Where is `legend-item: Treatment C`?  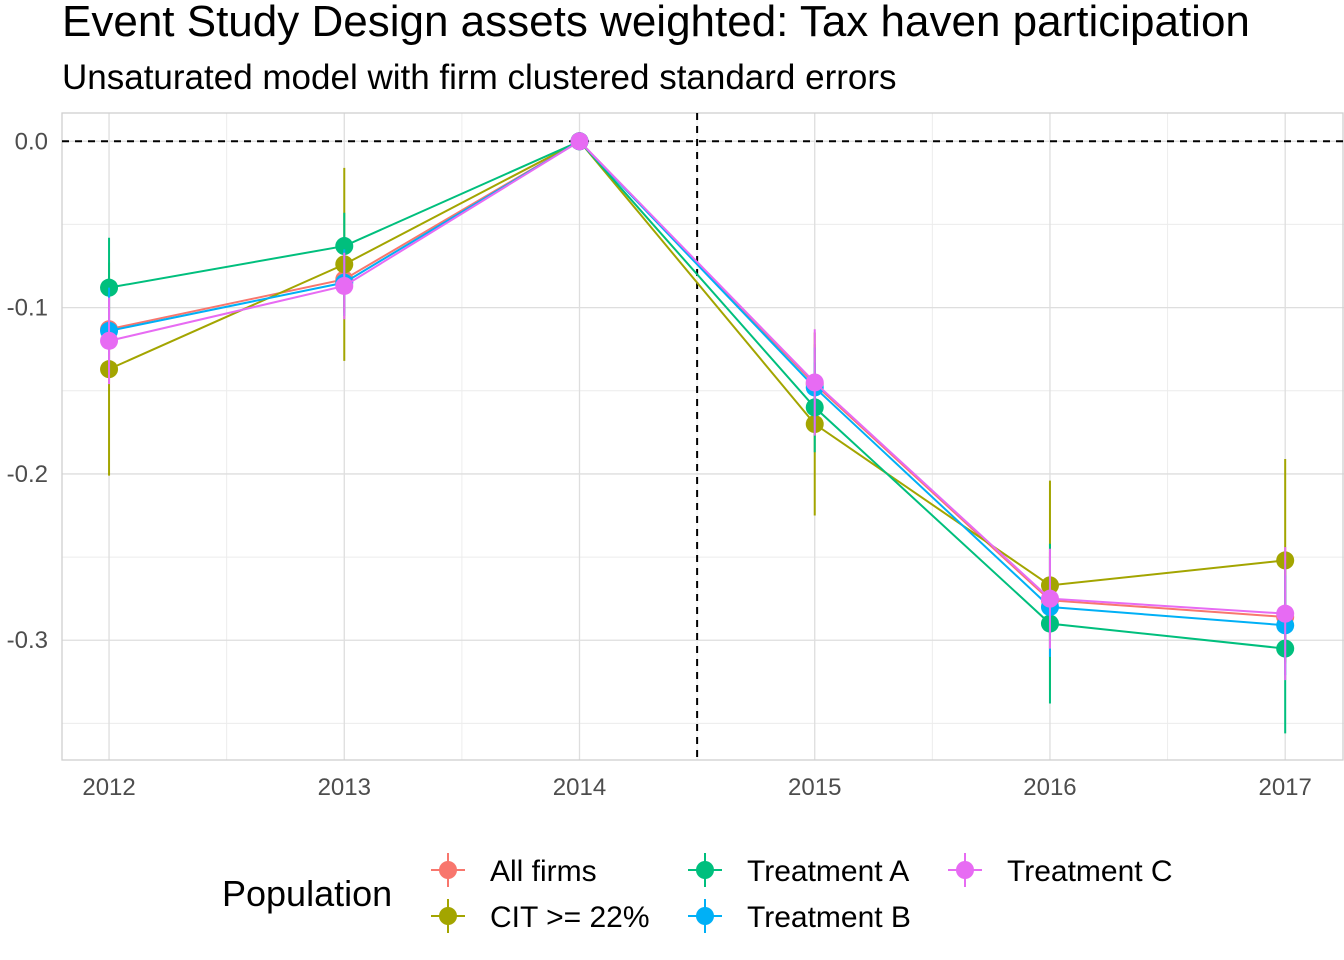 legend-item: Treatment C is located at coordinates (1060, 870).